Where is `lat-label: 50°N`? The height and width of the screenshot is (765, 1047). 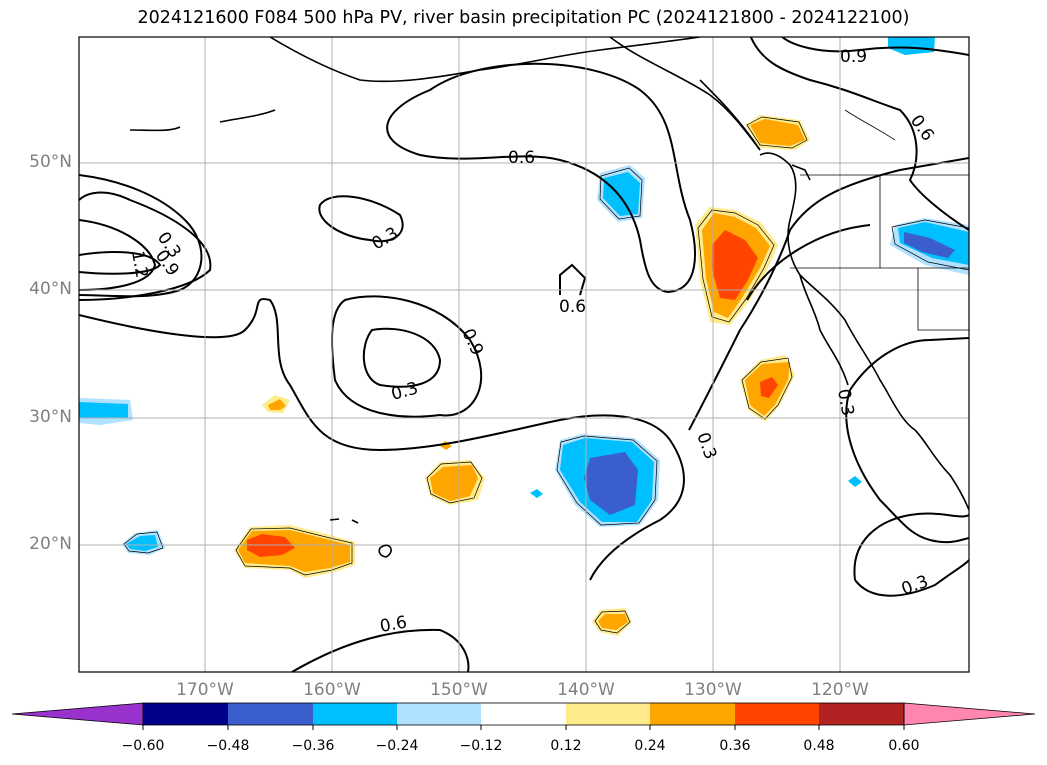
lat-label: 50°N is located at coordinates (50, 162).